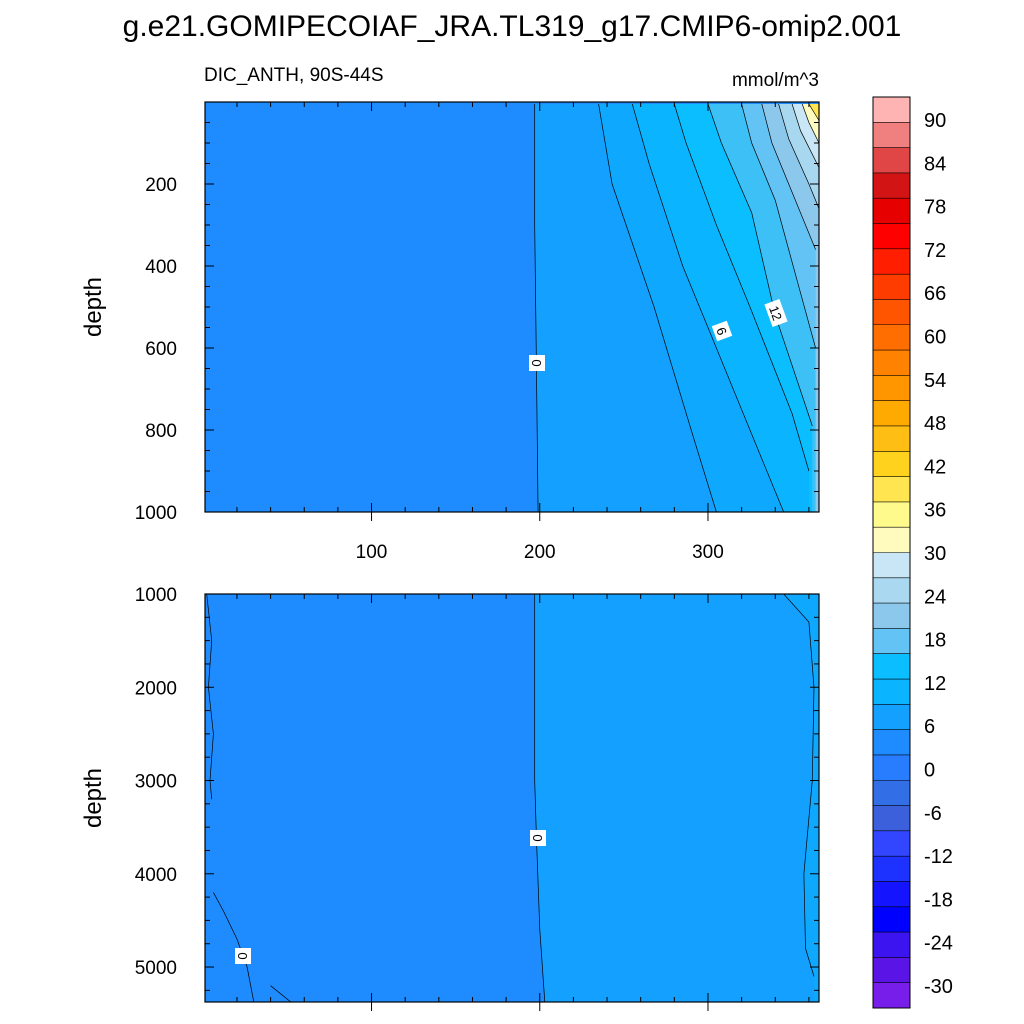 The height and width of the screenshot is (1024, 1024). I want to click on colorbar-tick-label: -6, so click(933, 814).